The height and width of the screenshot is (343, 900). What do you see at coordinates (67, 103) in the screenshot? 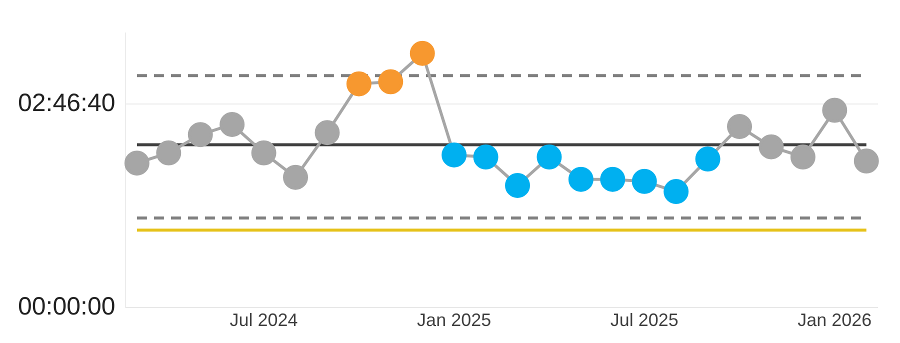
I see `y-tick-label: 02:46:40` at bounding box center [67, 103].